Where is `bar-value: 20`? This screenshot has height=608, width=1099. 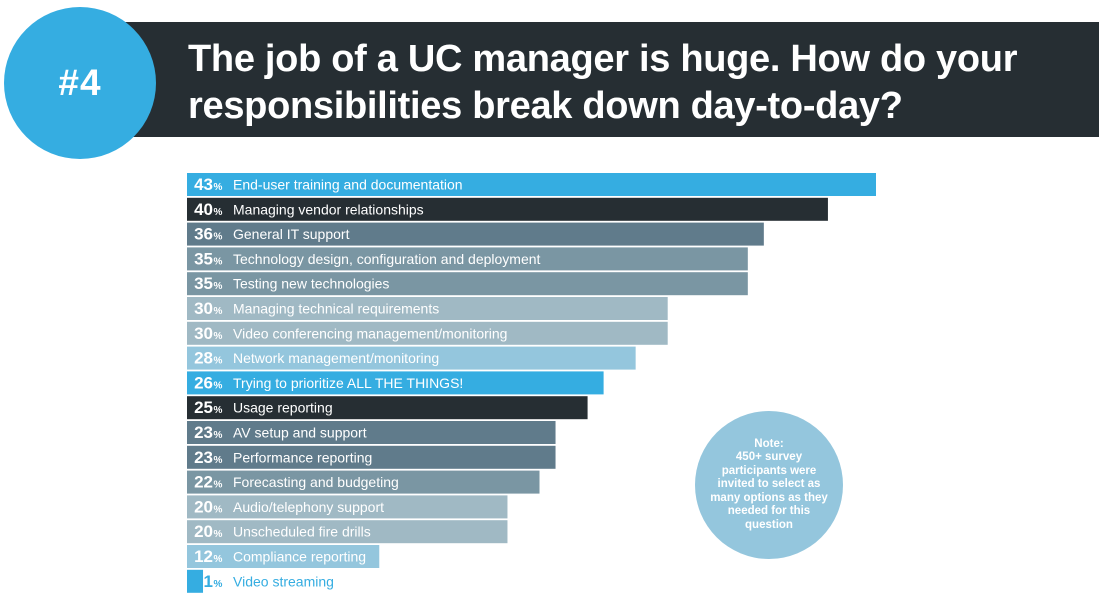
bar-value: 20 is located at coordinates (203, 531).